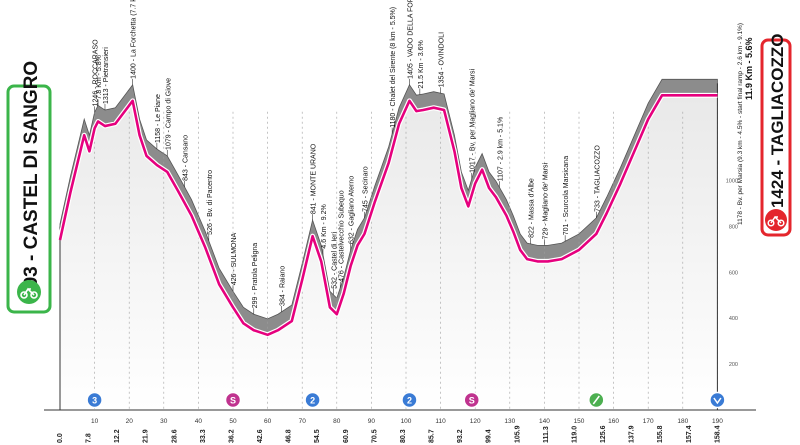  Describe the element at coordinates (282, 286) in the screenshot. I see `annotation-label: 384 - Raiano` at that location.